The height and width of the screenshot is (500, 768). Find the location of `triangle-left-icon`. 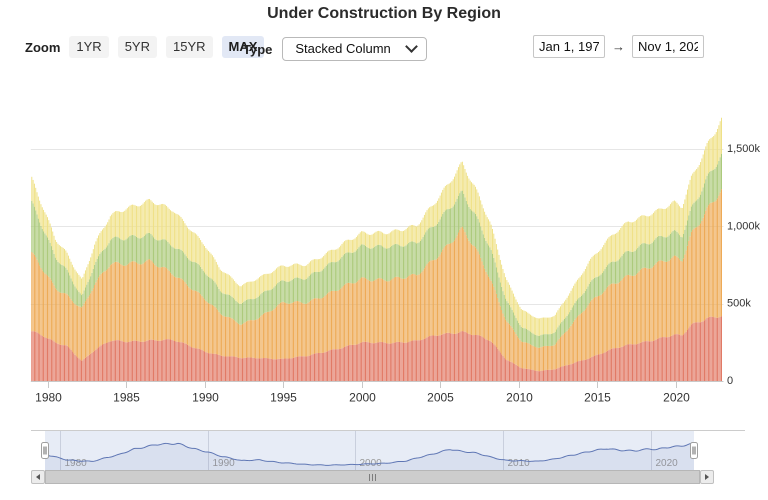

triangle-left-icon is located at coordinates (38, 477).